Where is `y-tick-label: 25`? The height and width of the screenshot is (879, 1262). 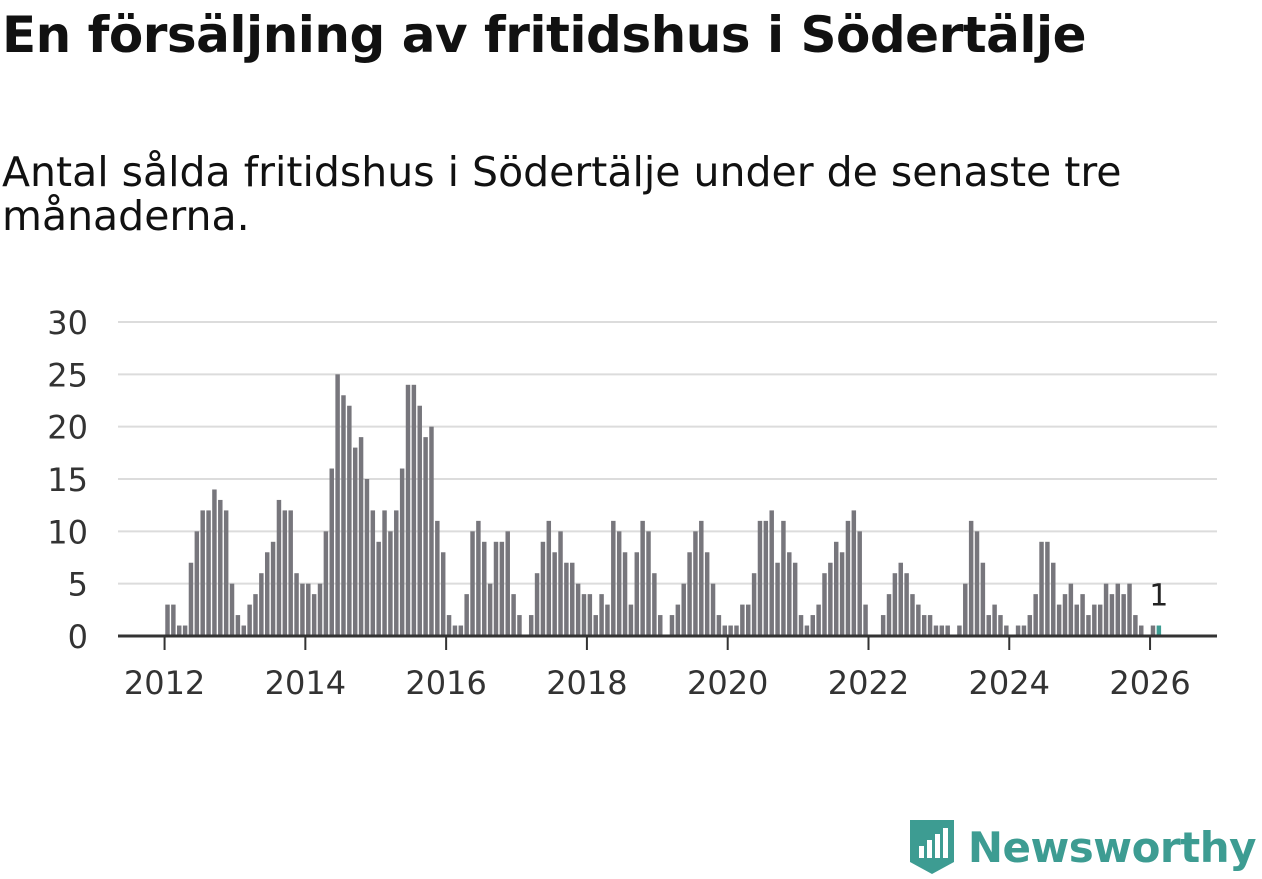
y-tick-label: 25 is located at coordinates (67, 375).